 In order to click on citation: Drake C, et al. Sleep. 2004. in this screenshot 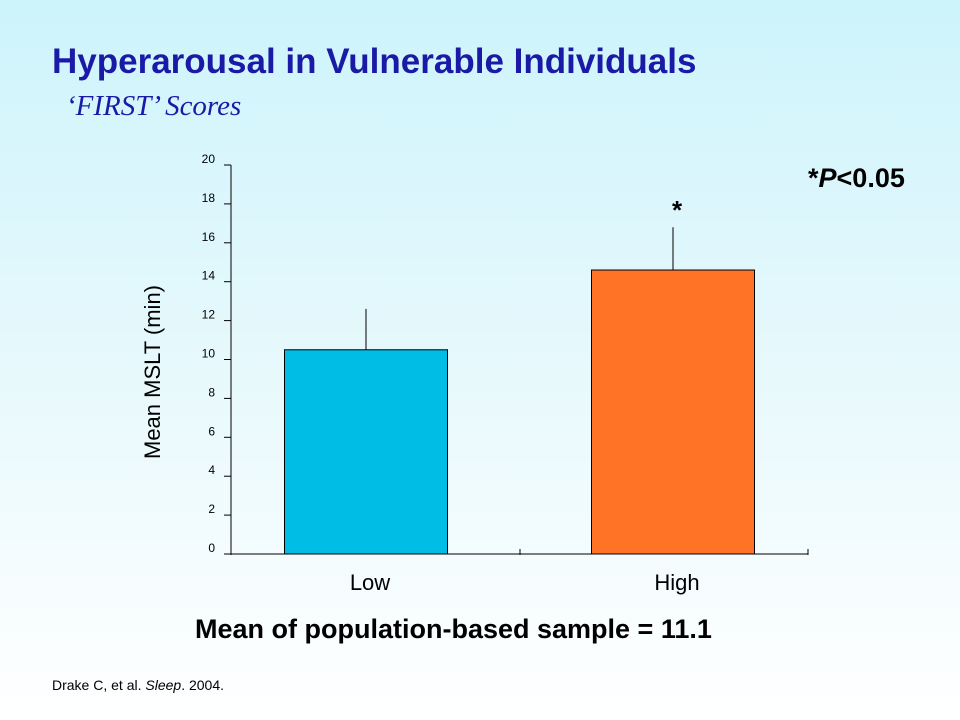, I will do `click(138, 685)`.